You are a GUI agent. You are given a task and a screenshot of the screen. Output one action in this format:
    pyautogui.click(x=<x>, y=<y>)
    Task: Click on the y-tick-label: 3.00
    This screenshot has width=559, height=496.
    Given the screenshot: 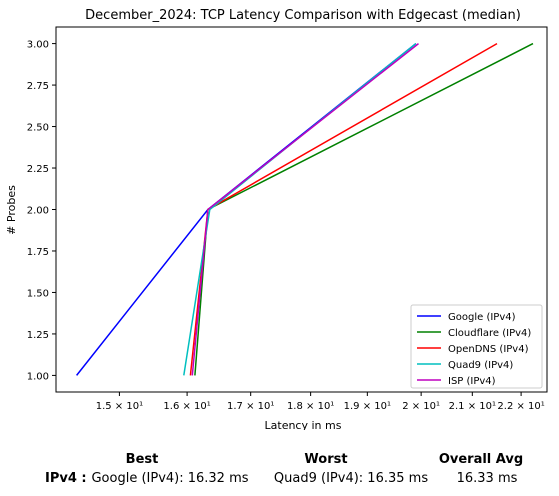 What is the action you would take?
    pyautogui.click(x=38, y=45)
    